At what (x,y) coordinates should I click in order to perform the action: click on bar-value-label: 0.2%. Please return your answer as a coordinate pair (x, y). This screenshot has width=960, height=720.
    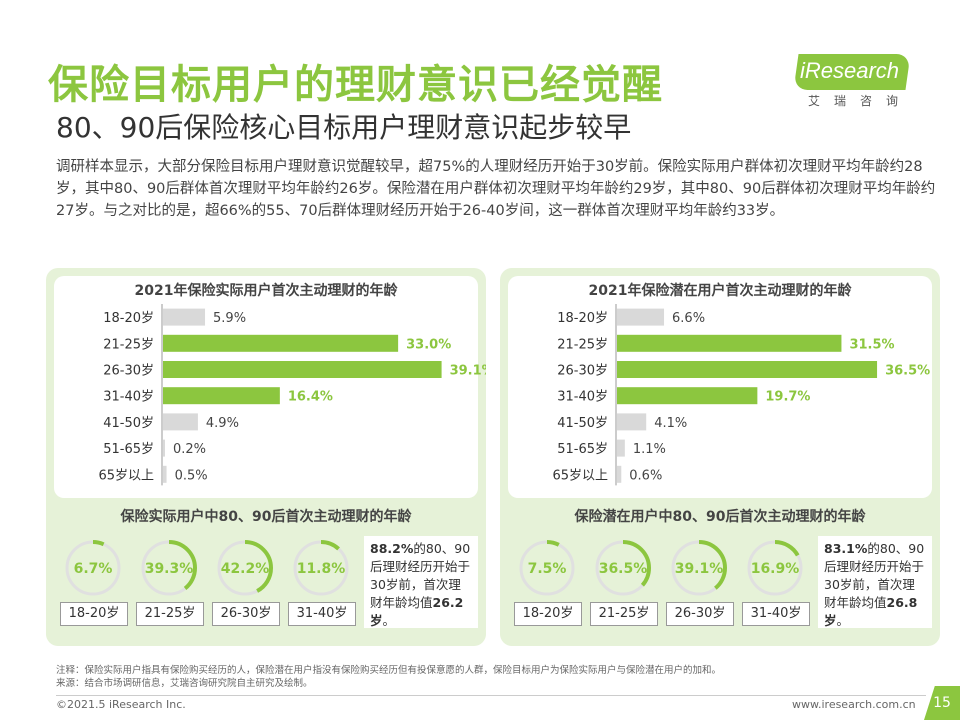
    Looking at the image, I should click on (189, 449).